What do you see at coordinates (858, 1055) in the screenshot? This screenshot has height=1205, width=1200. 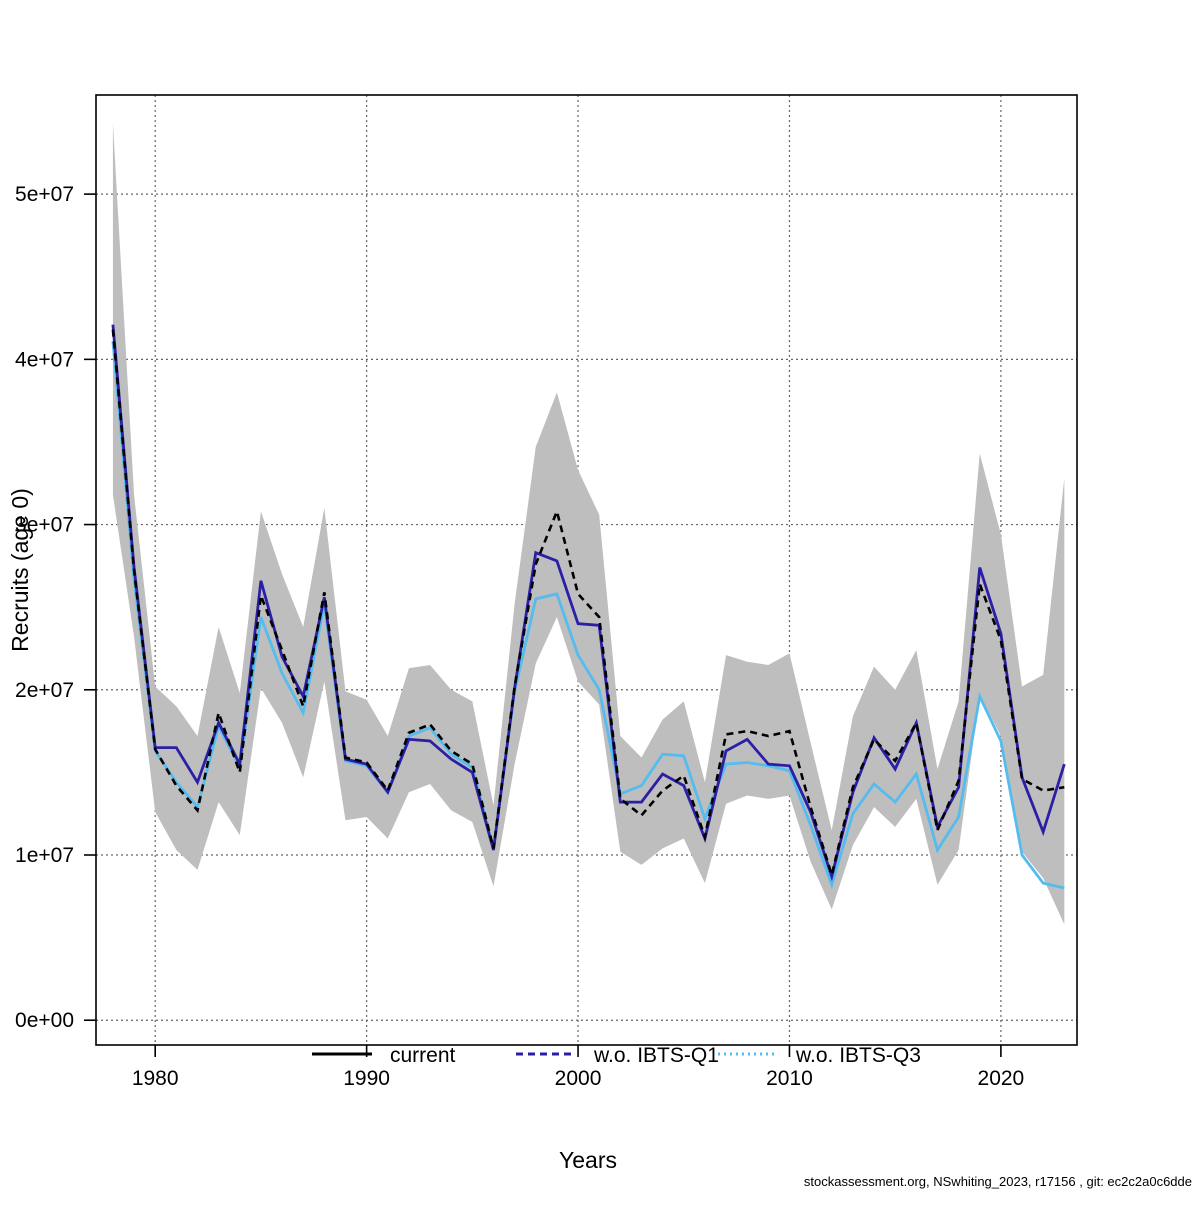 I see `legend-label-3: w.o. IBTS-Q3` at bounding box center [858, 1055].